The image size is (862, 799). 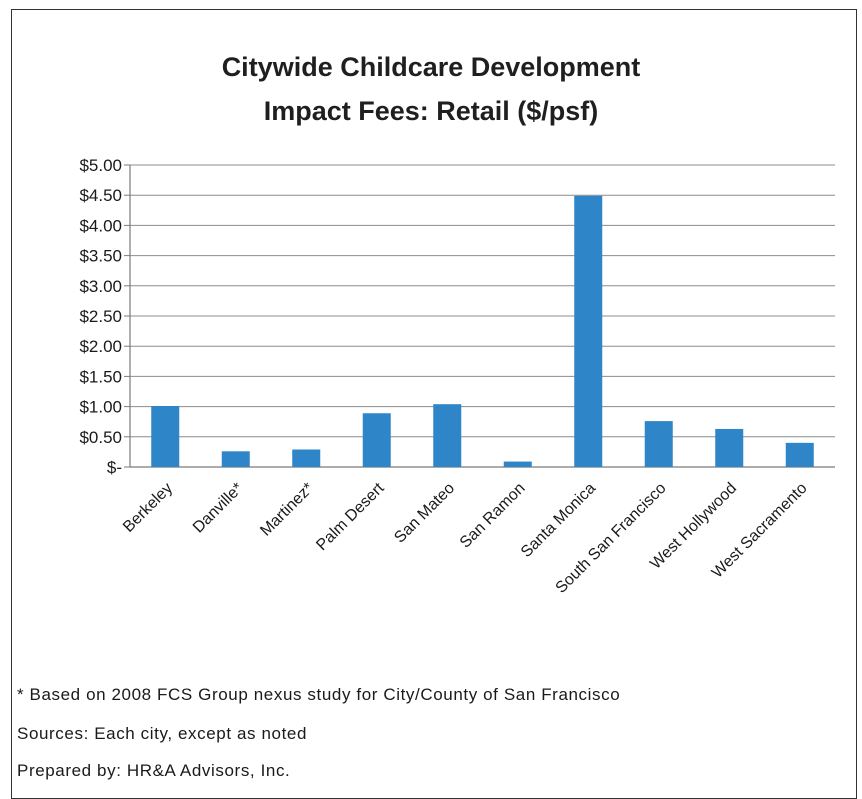 I want to click on x-tick-label: Palm Desert, so click(x=350, y=516).